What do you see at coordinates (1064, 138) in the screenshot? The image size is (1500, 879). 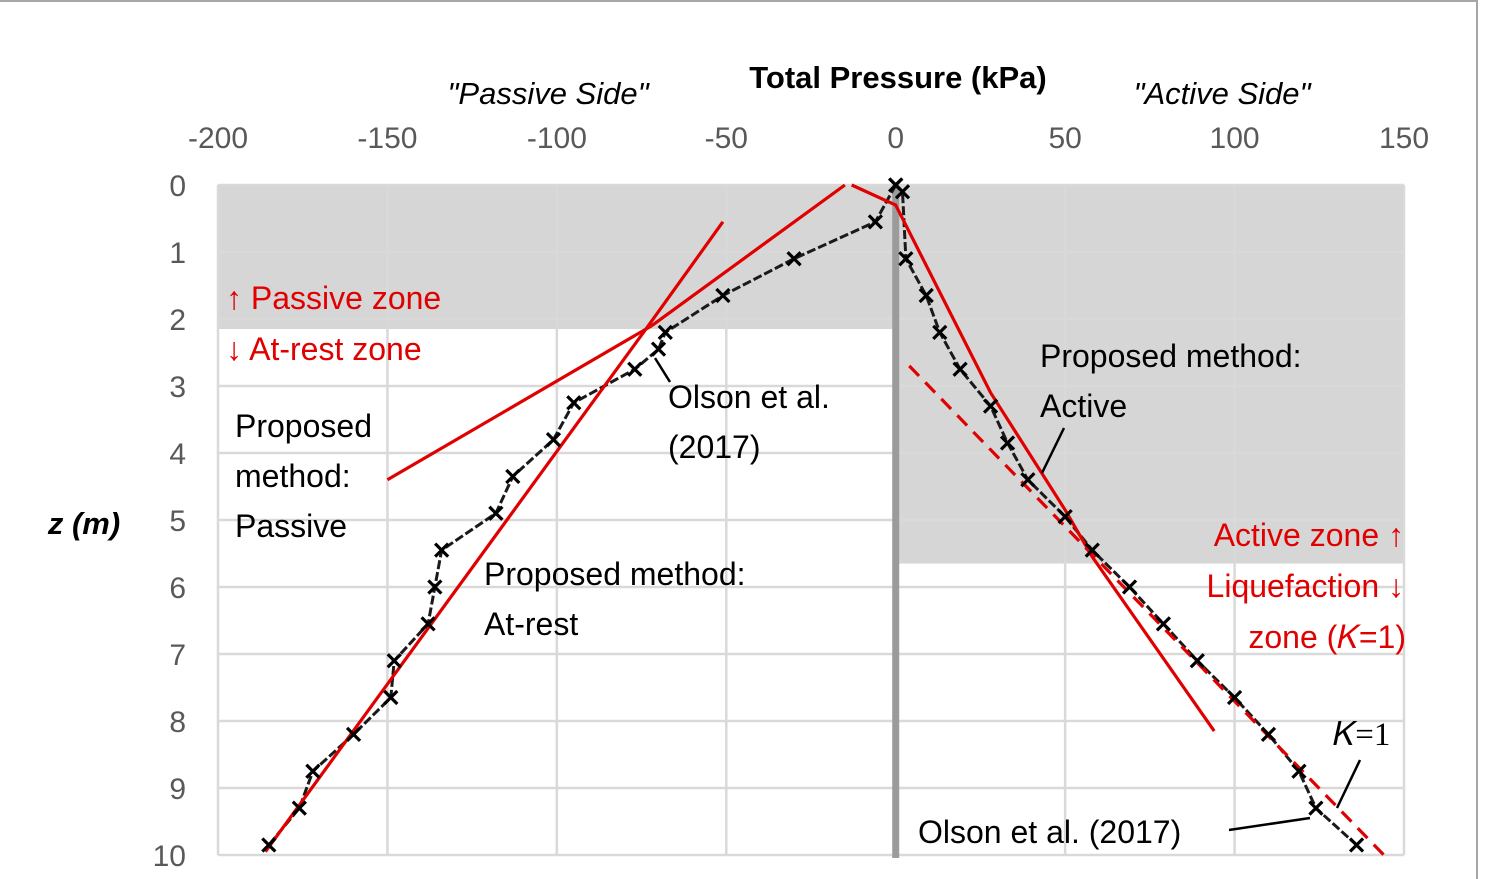 I see `x-tick-label: 50` at bounding box center [1064, 138].